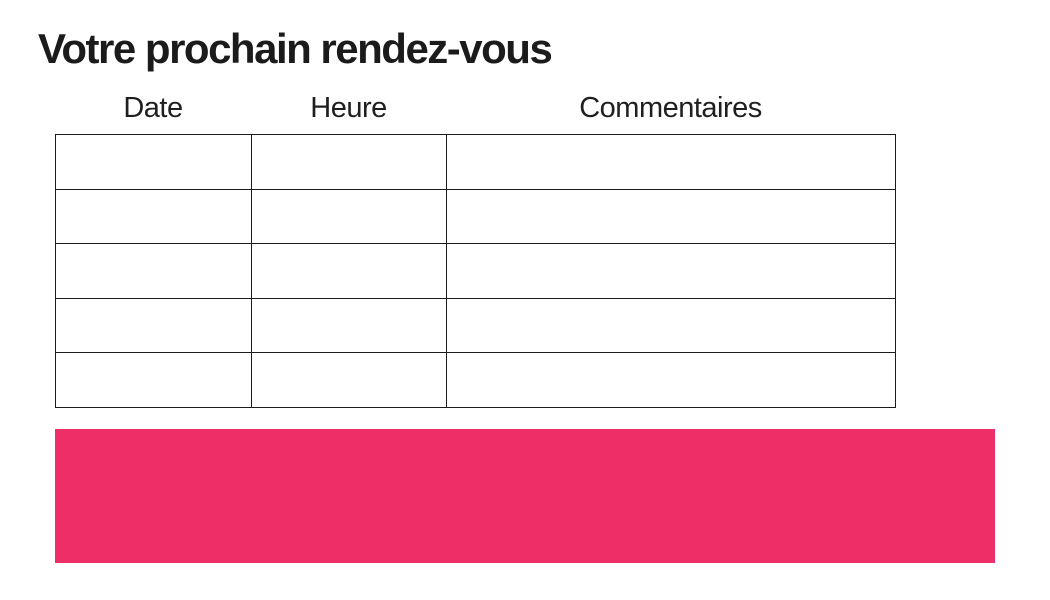 This screenshot has height=600, width=1050. Describe the element at coordinates (348, 108) in the screenshot. I see `column-header-heure: Heure` at that location.